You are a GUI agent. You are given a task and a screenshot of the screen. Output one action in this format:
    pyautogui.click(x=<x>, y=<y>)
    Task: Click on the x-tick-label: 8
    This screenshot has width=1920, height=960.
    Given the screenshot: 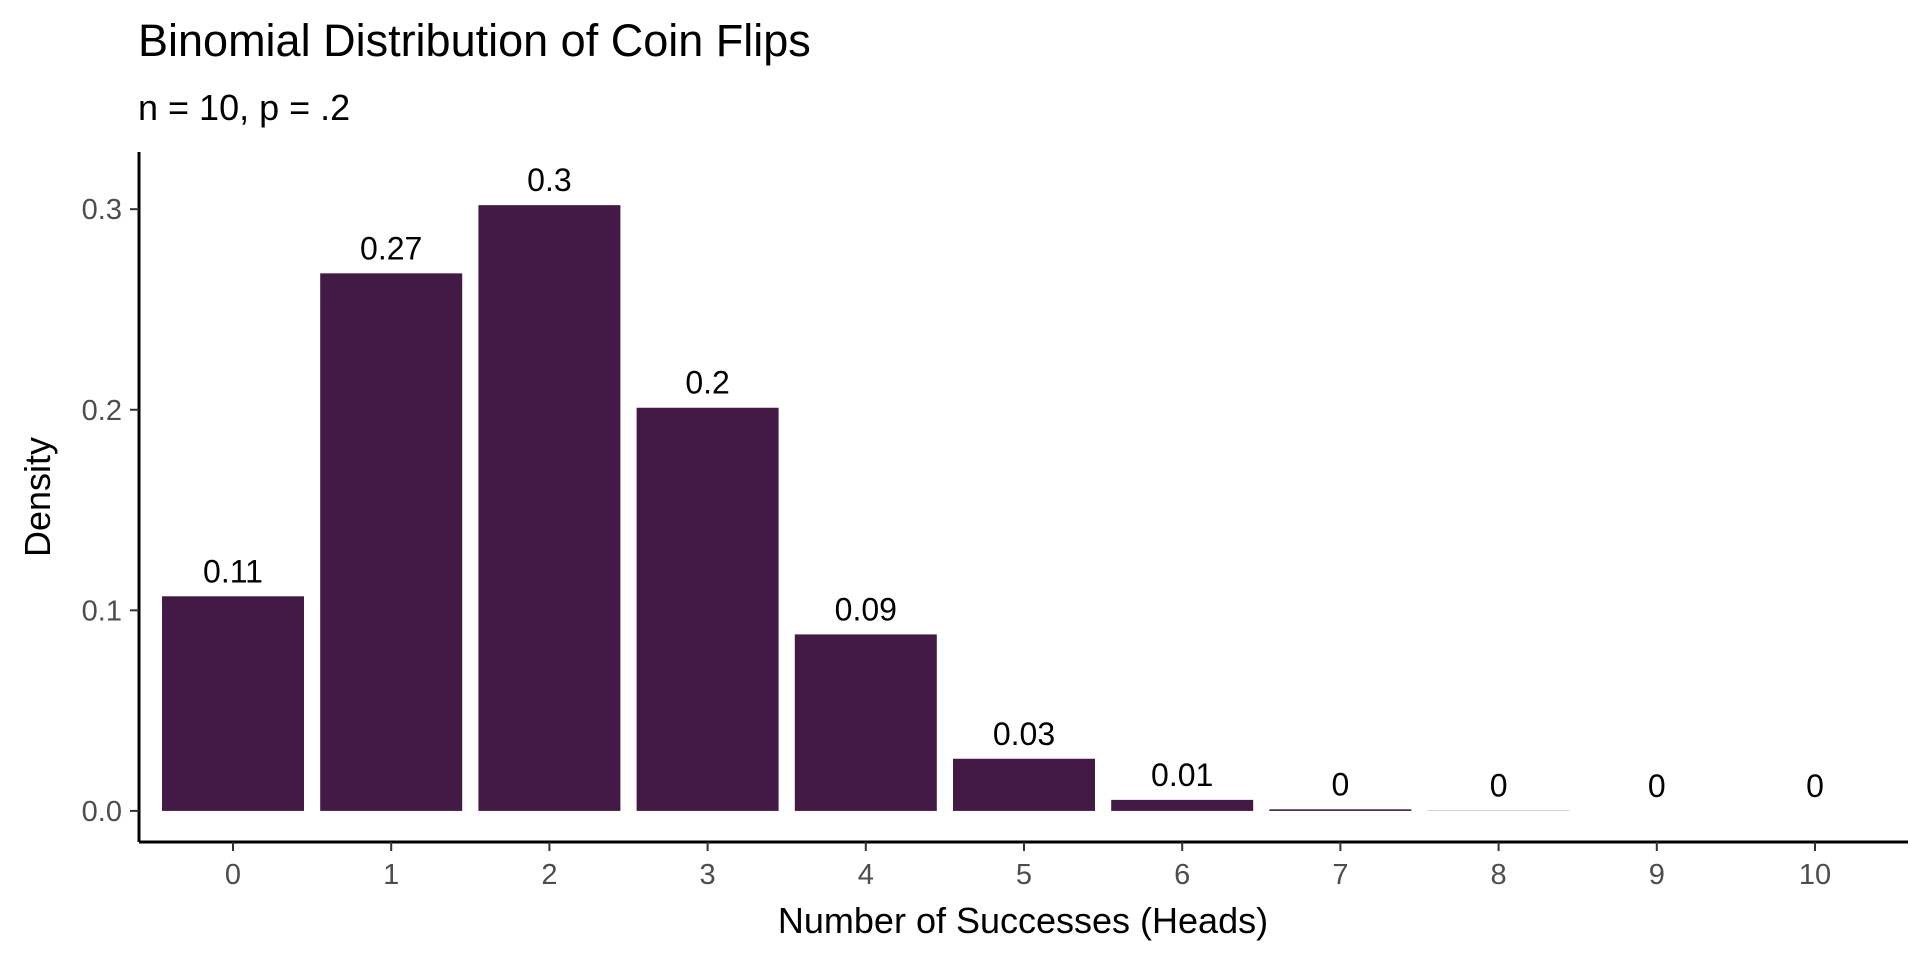 What is the action you would take?
    pyautogui.click(x=1499, y=875)
    